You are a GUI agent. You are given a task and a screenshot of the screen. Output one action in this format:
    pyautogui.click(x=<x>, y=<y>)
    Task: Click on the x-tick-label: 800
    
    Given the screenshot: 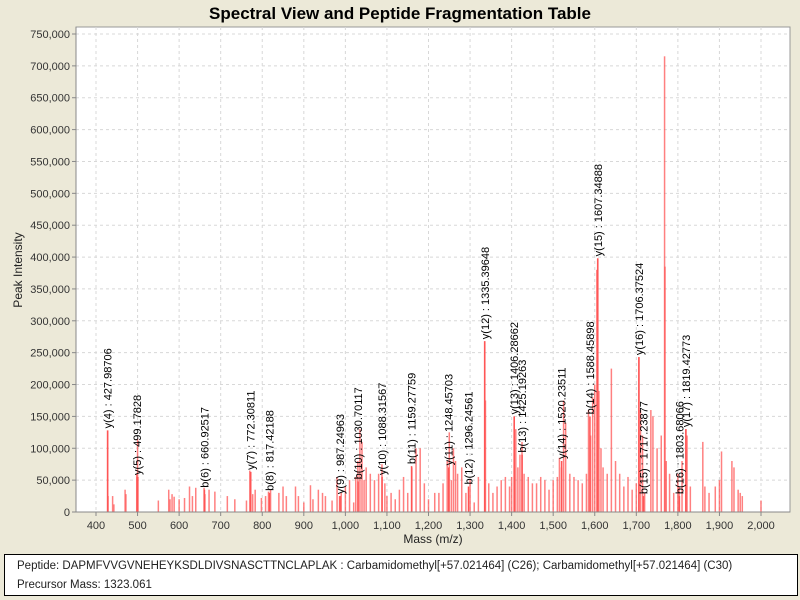 What is the action you would take?
    pyautogui.click(x=262, y=526)
    